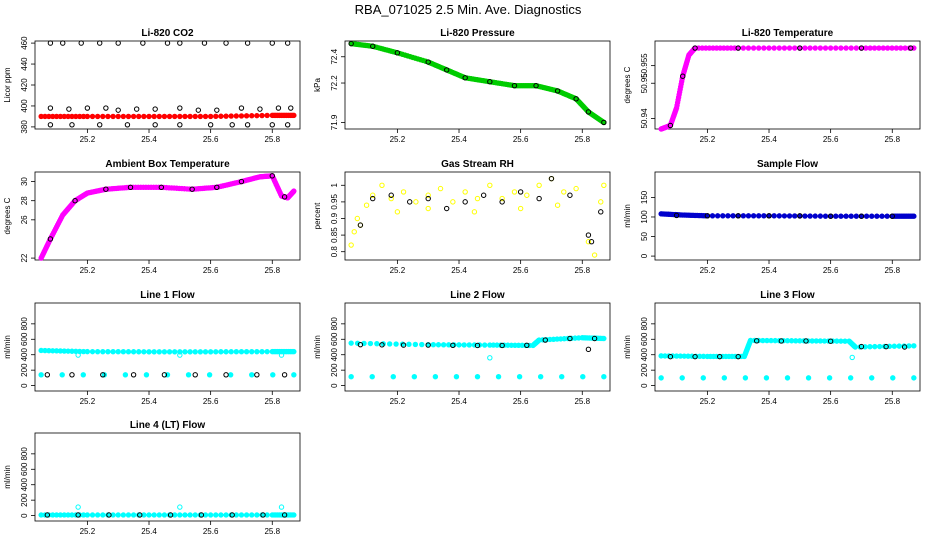  I want to click on y-axis-label: percent, so click(317, 215).